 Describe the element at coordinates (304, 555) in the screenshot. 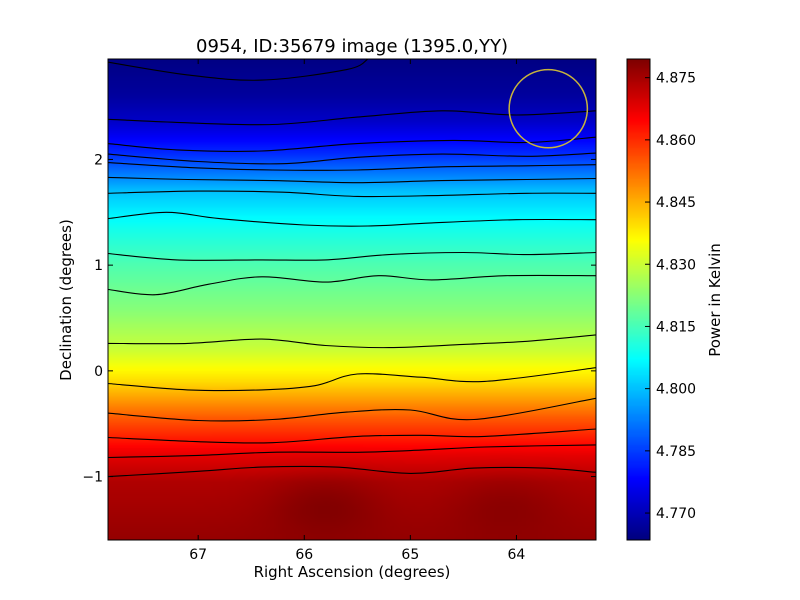

I see `x-tick-label: 66` at that location.